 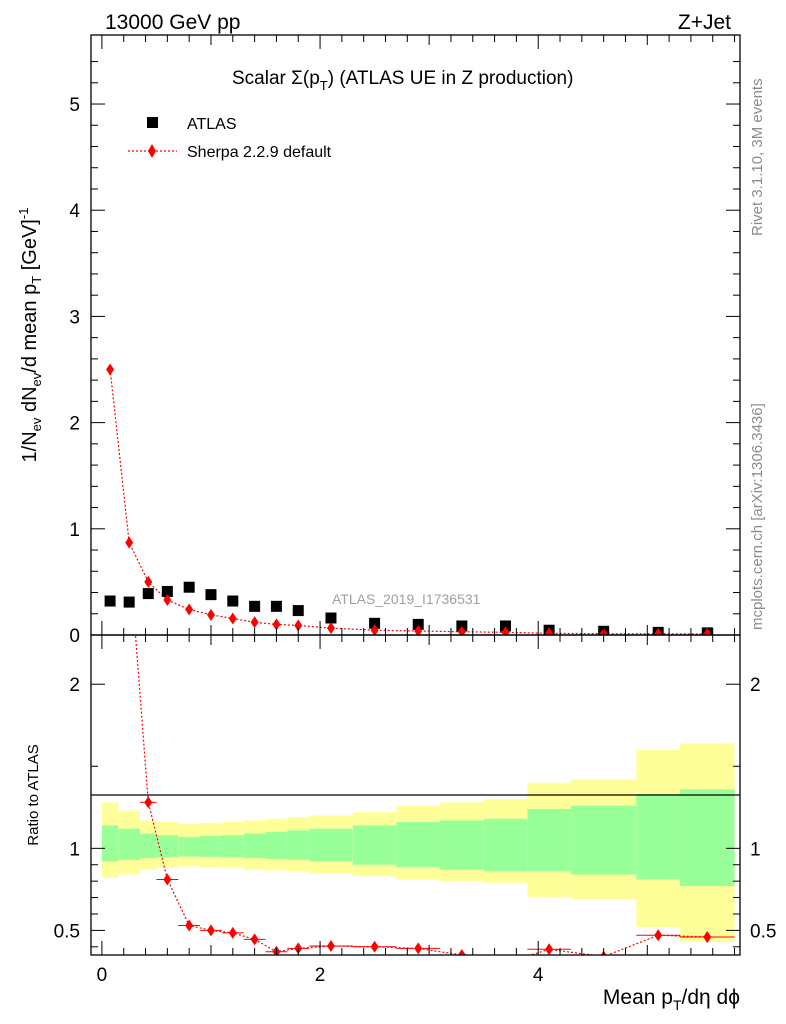 What do you see at coordinates (402, 80) in the screenshot?
I see `plot-title: Scalar Σ(pT) (ATLAS UE in Z production)` at bounding box center [402, 80].